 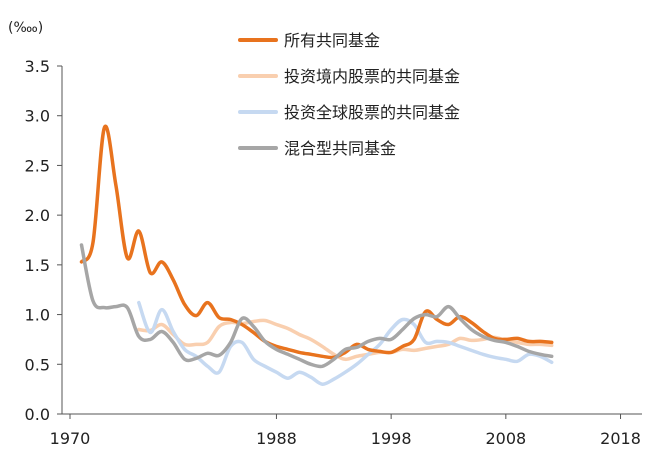 What do you see at coordinates (276, 438) in the screenshot?
I see `x-tick-label: 1988` at bounding box center [276, 438].